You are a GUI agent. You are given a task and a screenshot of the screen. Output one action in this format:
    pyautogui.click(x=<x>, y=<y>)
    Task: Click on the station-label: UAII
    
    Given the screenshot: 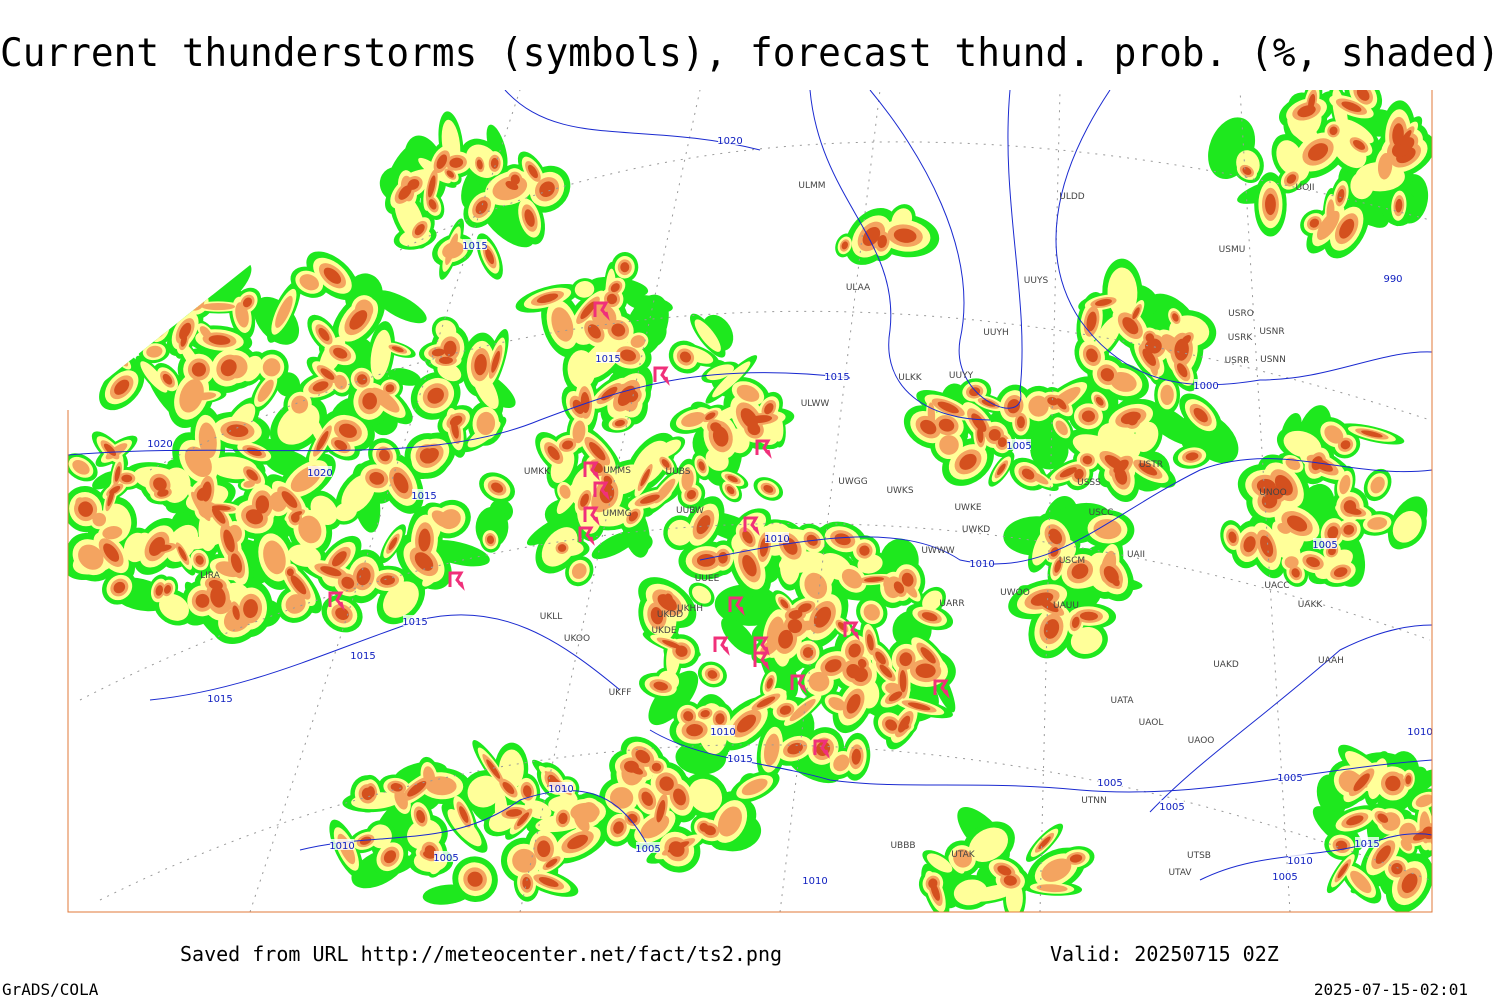 What is the action you would take?
    pyautogui.click(x=1136, y=555)
    